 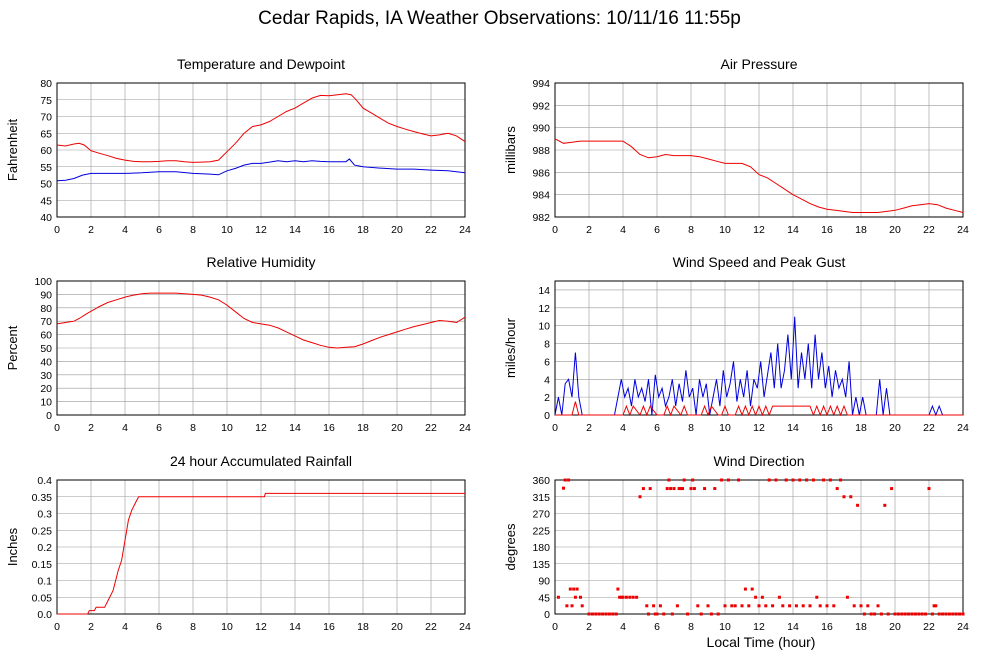 I want to click on y-tick-label: 40, so click(x=46, y=218).